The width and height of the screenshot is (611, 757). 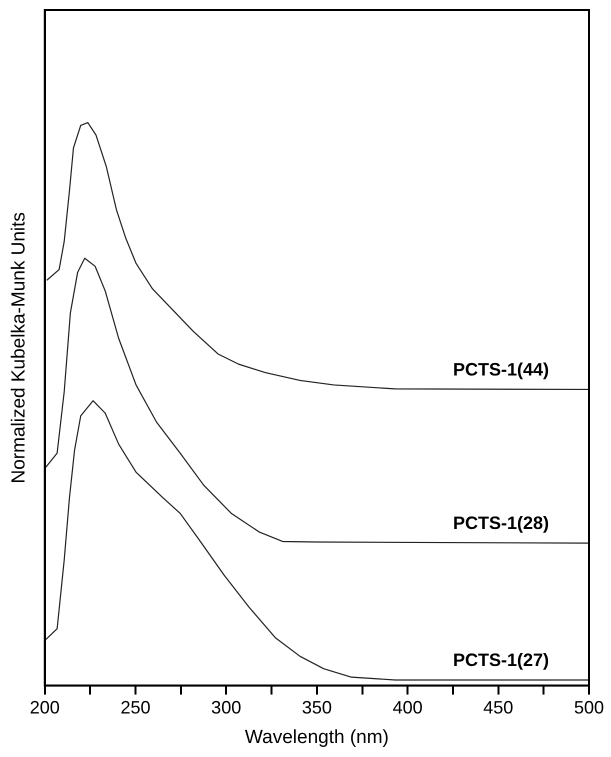 I want to click on x-tick-label: 300, so click(x=226, y=707).